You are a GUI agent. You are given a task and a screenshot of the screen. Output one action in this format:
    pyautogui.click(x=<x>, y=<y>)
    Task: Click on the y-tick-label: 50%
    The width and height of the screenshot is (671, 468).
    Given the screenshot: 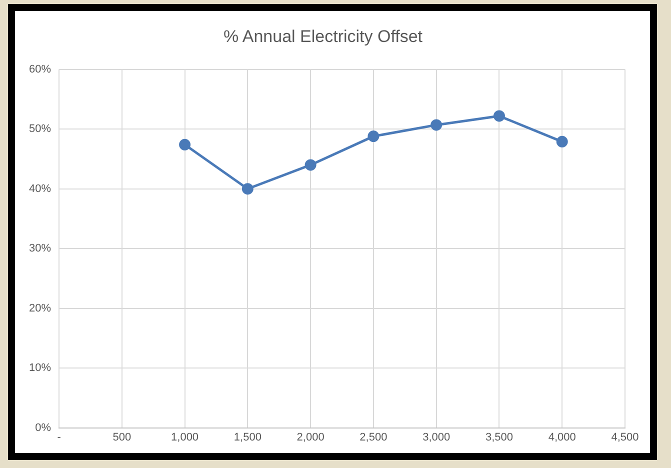 What is the action you would take?
    pyautogui.click(x=40, y=129)
    